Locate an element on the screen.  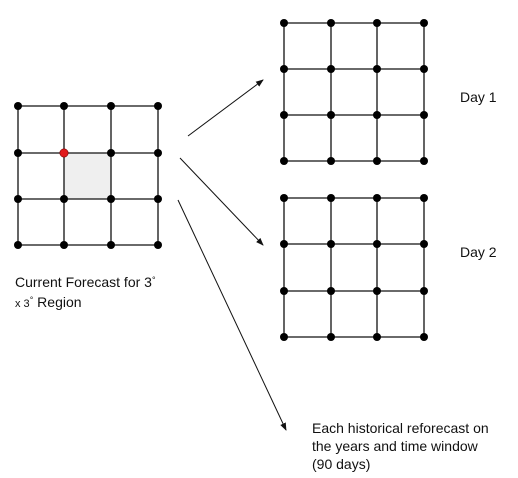
day1-label: Day 1 is located at coordinates (478, 97).